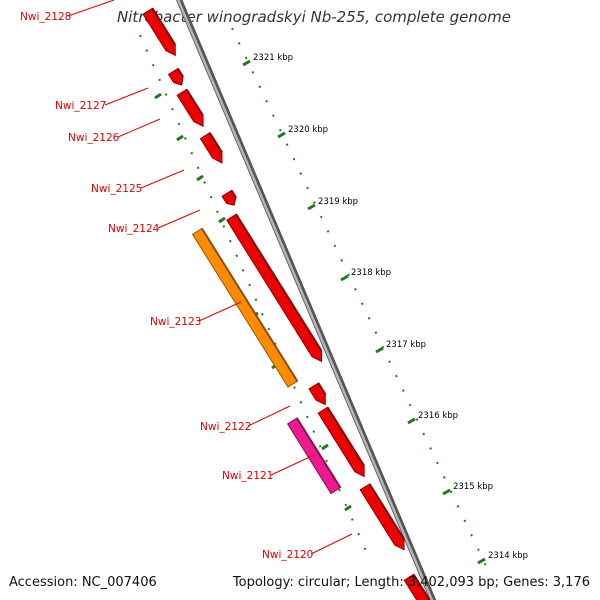 This screenshot has height=600, width=600. I want to click on gene-label: Nwi_2124, so click(134, 229).